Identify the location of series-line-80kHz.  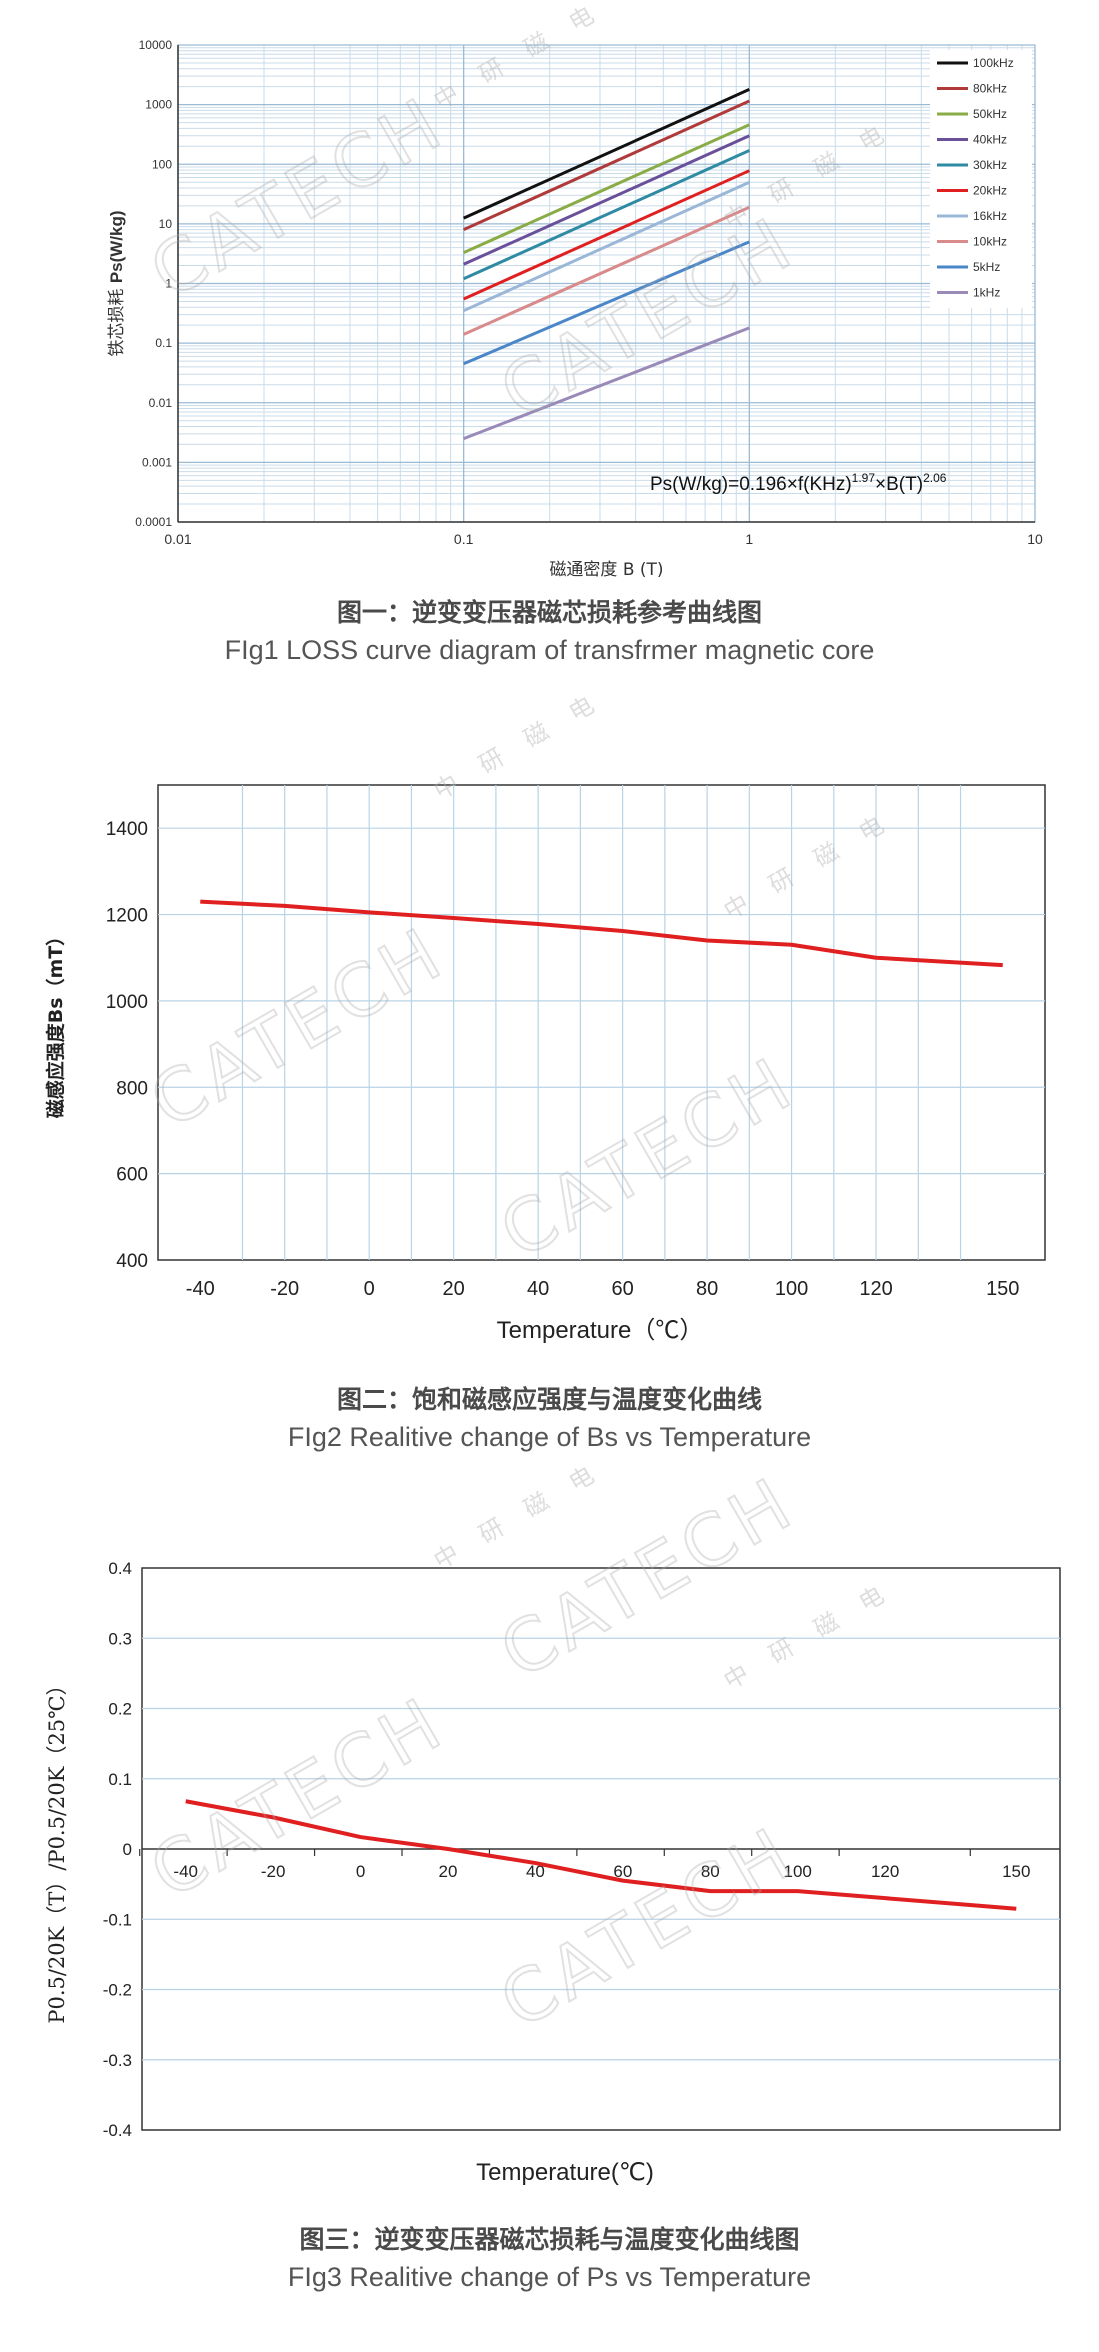
(606, 165).